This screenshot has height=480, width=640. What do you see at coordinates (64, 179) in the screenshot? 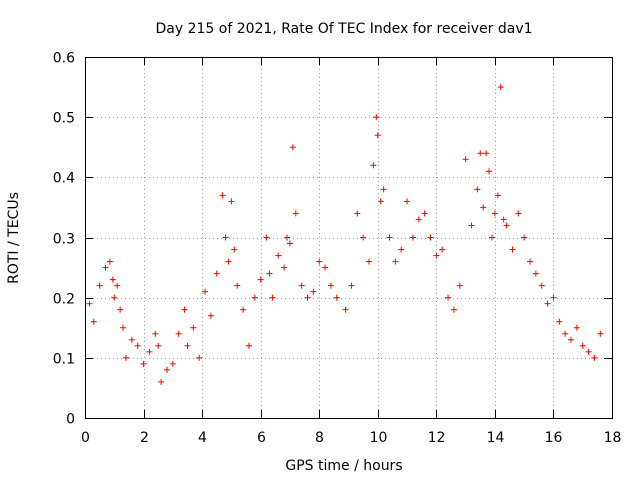
I see `y-tick-label: 0.4` at bounding box center [64, 179].